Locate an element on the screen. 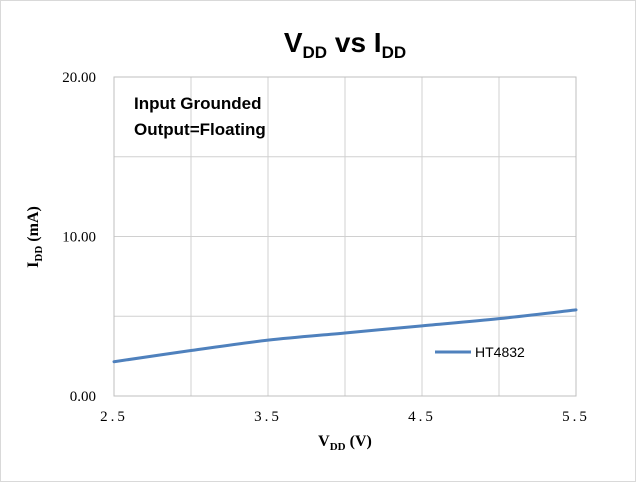 The width and height of the screenshot is (636, 482). annotation-line-2: Output=Floating is located at coordinates (200, 129).